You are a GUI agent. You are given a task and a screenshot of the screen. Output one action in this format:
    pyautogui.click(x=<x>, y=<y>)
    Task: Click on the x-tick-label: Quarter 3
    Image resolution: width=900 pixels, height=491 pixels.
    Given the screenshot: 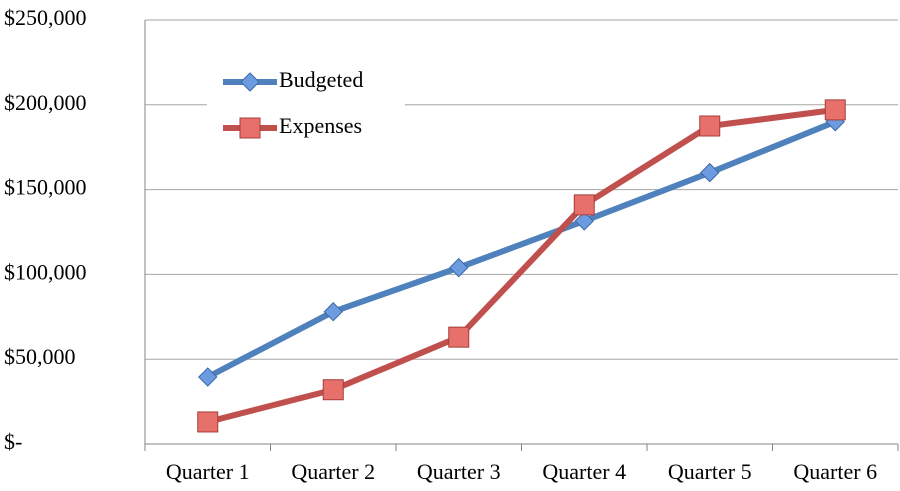 What is the action you would take?
    pyautogui.click(x=459, y=471)
    